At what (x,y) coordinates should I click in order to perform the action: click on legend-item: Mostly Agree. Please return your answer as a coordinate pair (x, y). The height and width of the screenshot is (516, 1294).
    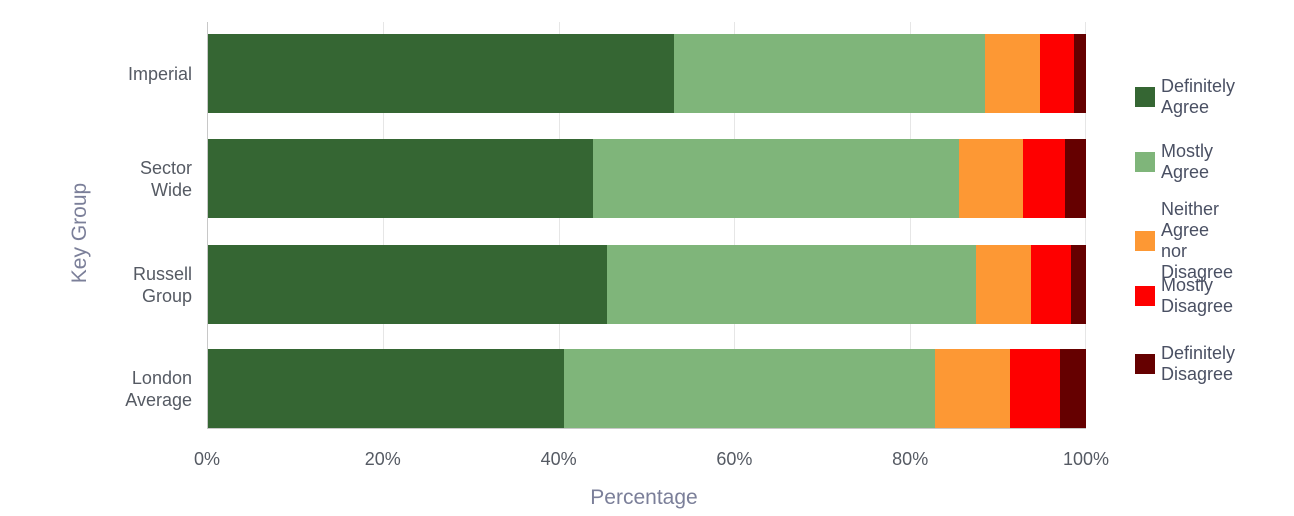
    Looking at the image, I should click on (1174, 162).